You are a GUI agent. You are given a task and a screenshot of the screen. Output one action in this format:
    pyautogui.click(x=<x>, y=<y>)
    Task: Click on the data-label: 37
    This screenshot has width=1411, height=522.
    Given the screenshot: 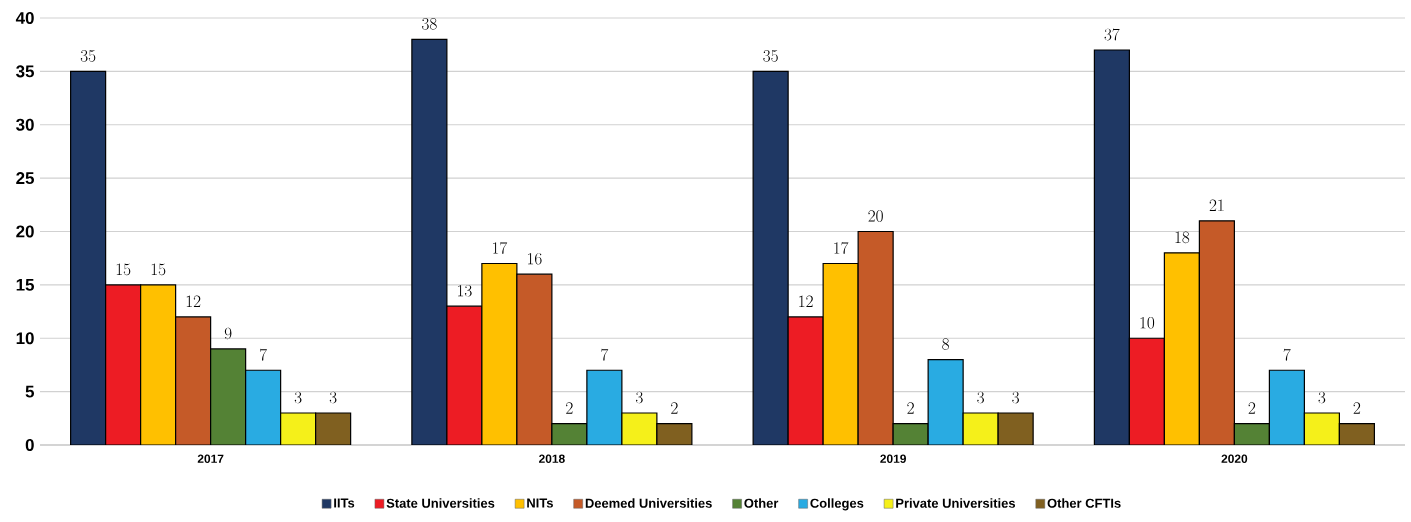 What is the action you would take?
    pyautogui.click(x=1112, y=34)
    